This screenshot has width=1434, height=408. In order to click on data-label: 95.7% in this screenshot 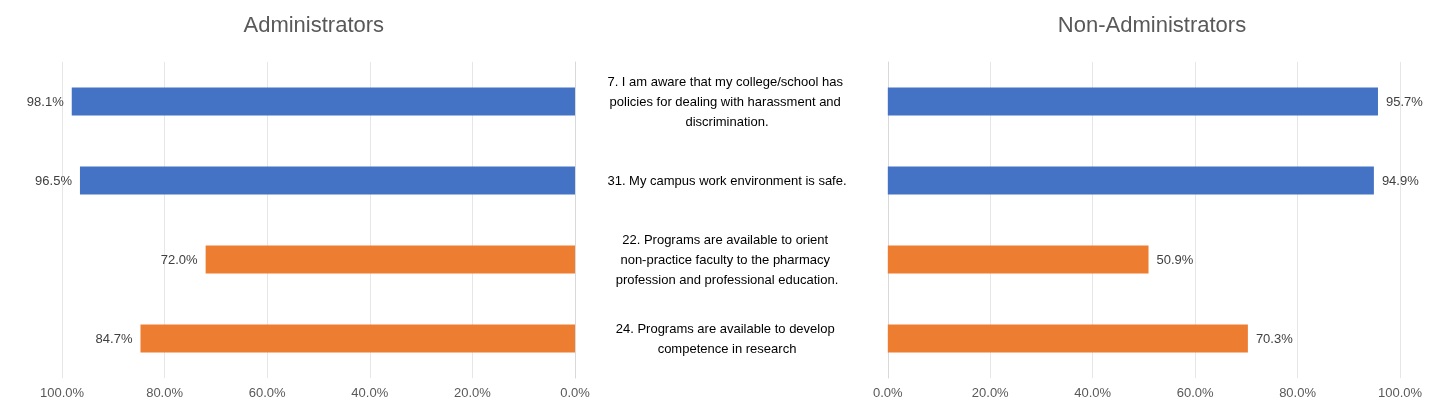, I will do `click(1404, 101)`.